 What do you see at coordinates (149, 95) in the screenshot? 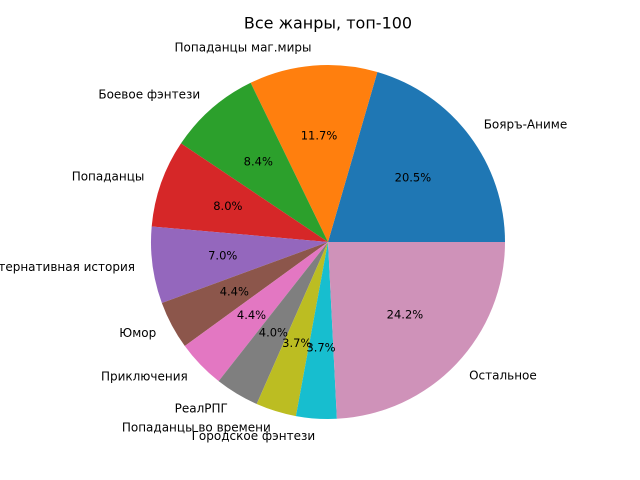
I see `slice-label: Боевое фэнтези` at bounding box center [149, 95].